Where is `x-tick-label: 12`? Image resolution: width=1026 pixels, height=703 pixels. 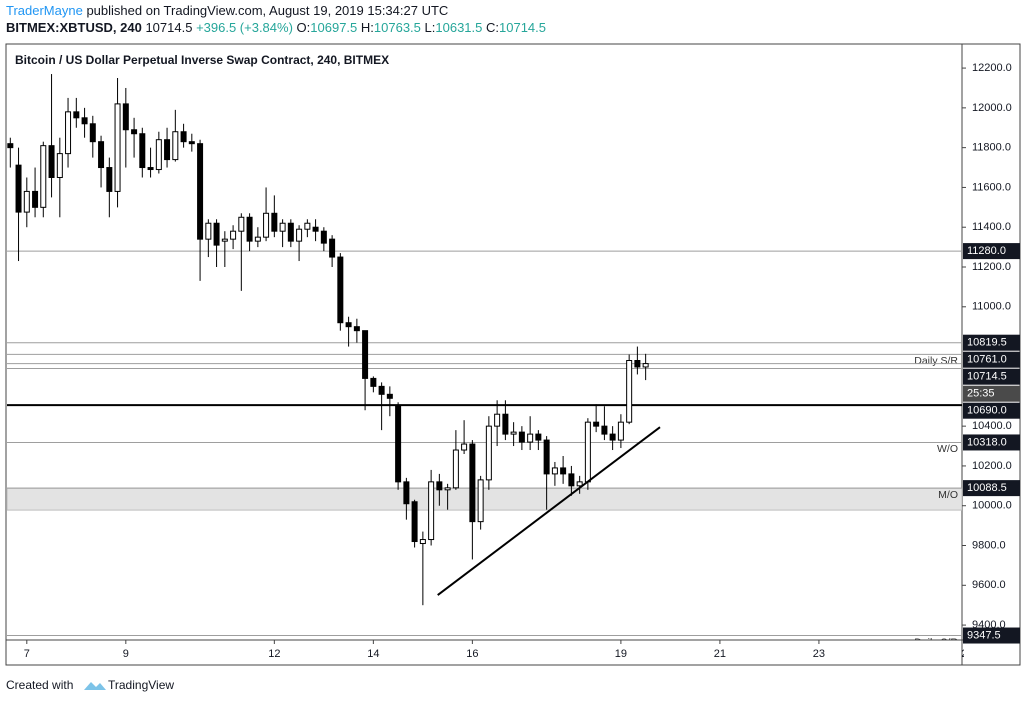 x-tick-label: 12 is located at coordinates (274, 654).